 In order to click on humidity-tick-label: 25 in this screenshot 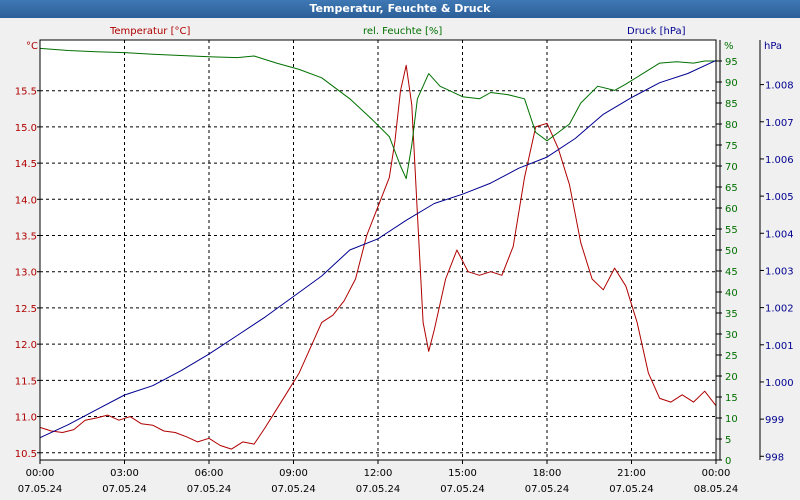, I will do `click(731, 356)`.